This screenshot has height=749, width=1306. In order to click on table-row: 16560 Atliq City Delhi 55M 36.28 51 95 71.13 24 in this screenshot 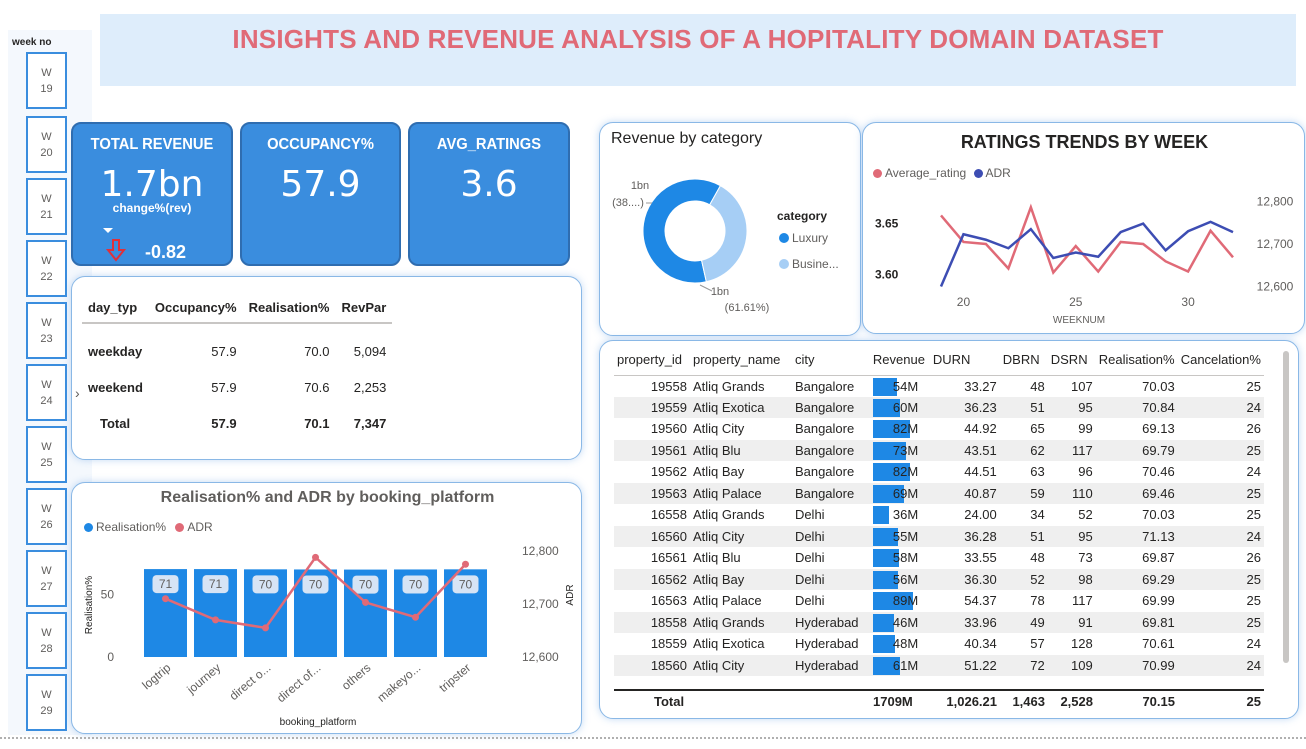, I will do `click(939, 536)`.